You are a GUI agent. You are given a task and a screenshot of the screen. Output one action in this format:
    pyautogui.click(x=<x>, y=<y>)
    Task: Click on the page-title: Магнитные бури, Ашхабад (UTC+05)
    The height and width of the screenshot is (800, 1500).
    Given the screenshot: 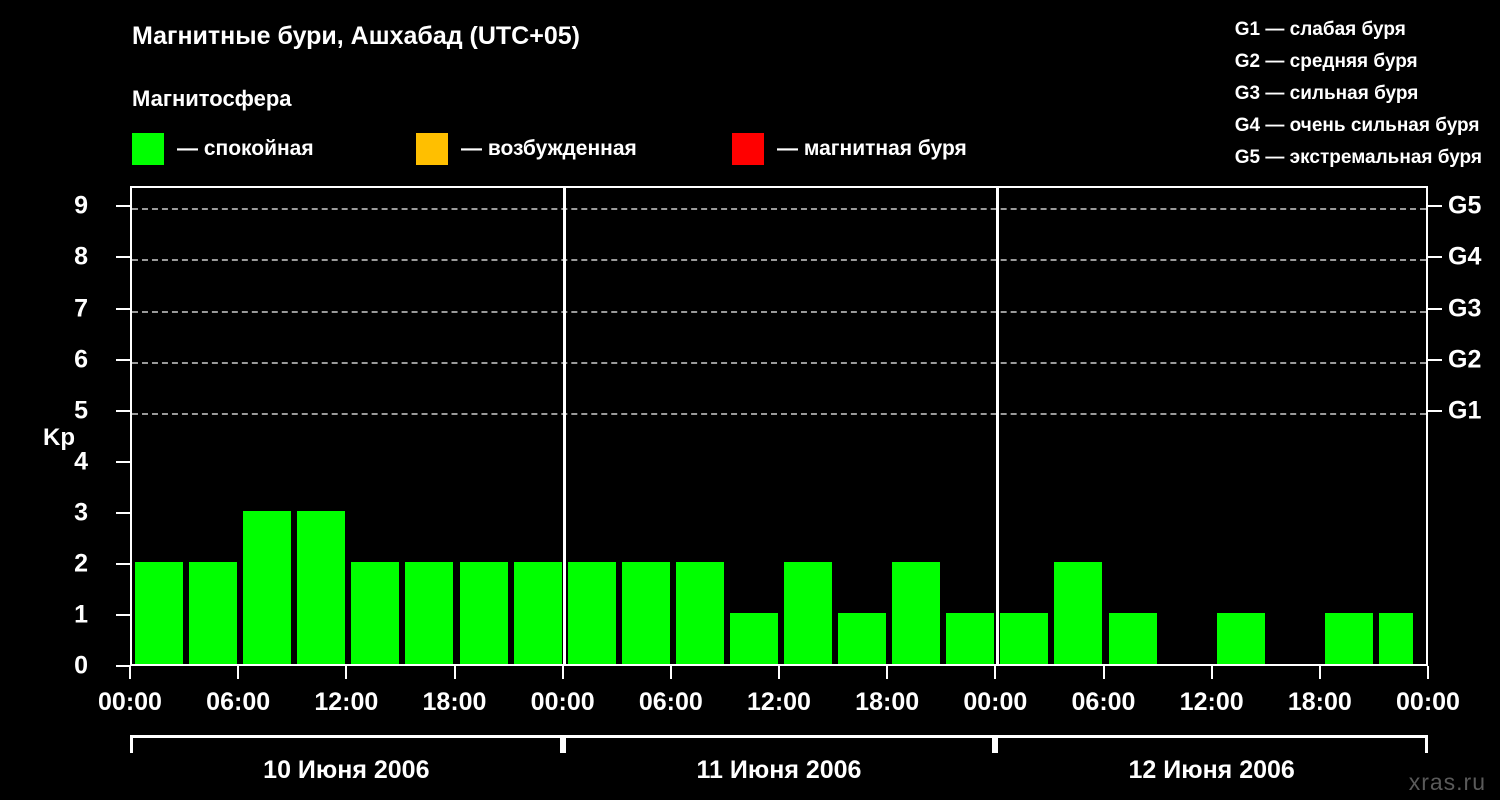 What is the action you would take?
    pyautogui.click(x=356, y=36)
    